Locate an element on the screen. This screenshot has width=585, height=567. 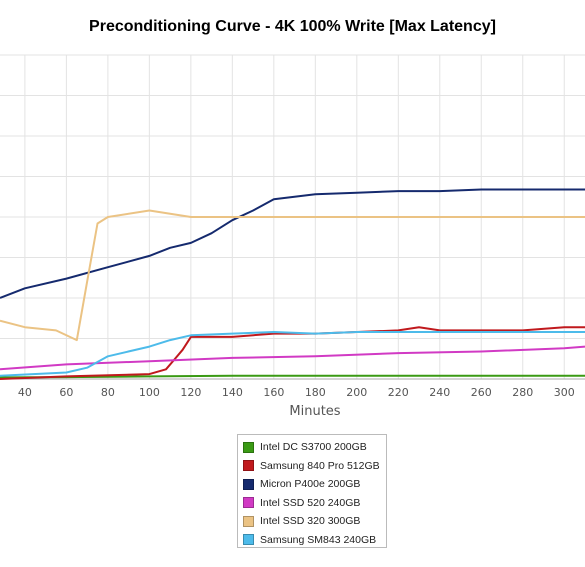
x-tick-label: 120 is located at coordinates (190, 392).